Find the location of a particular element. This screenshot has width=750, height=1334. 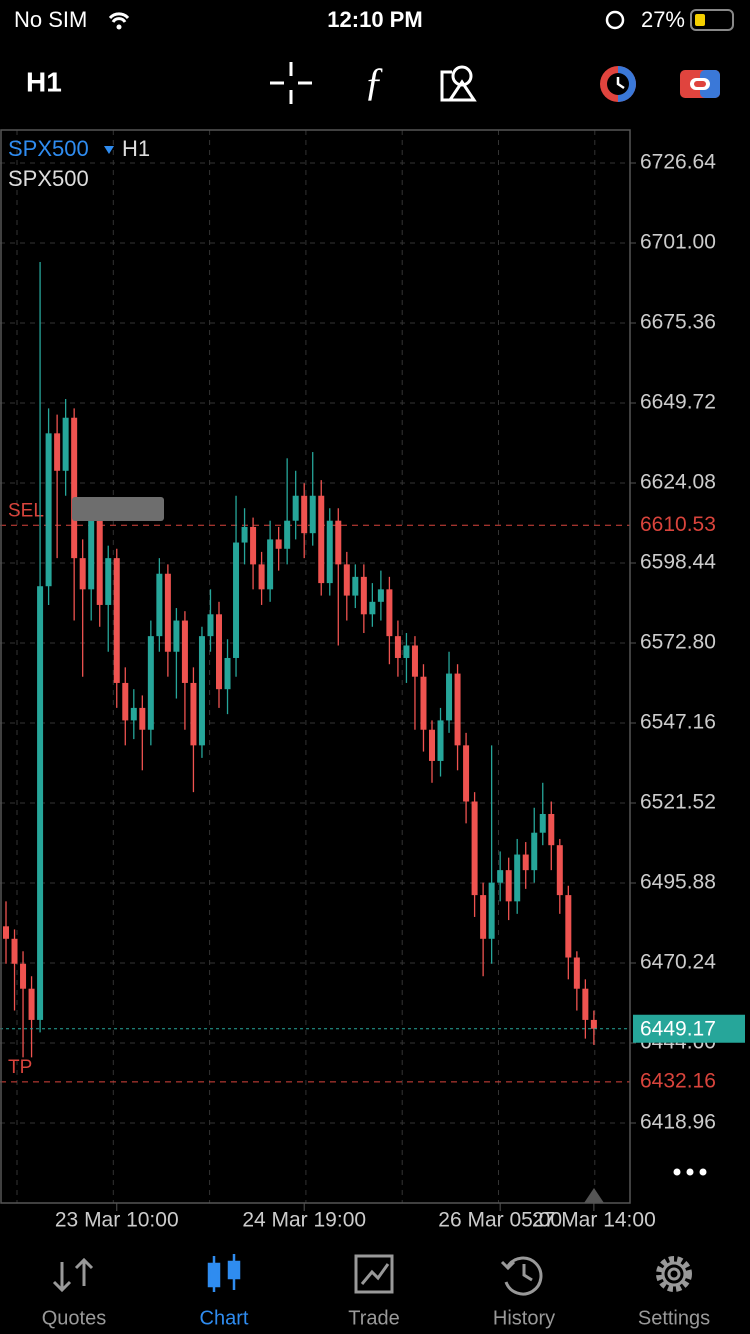

level-price: 6610.53 is located at coordinates (678, 524).